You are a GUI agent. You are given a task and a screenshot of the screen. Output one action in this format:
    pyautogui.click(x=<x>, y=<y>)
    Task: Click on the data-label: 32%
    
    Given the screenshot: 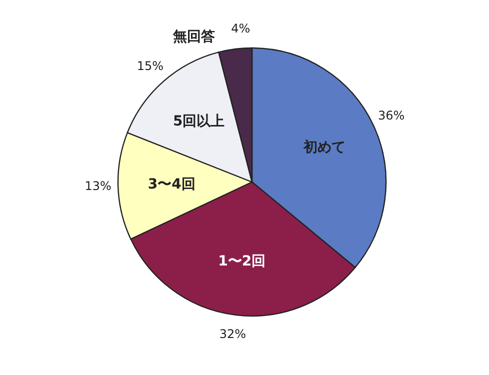 What is the action you would take?
    pyautogui.click(x=232, y=334)
    